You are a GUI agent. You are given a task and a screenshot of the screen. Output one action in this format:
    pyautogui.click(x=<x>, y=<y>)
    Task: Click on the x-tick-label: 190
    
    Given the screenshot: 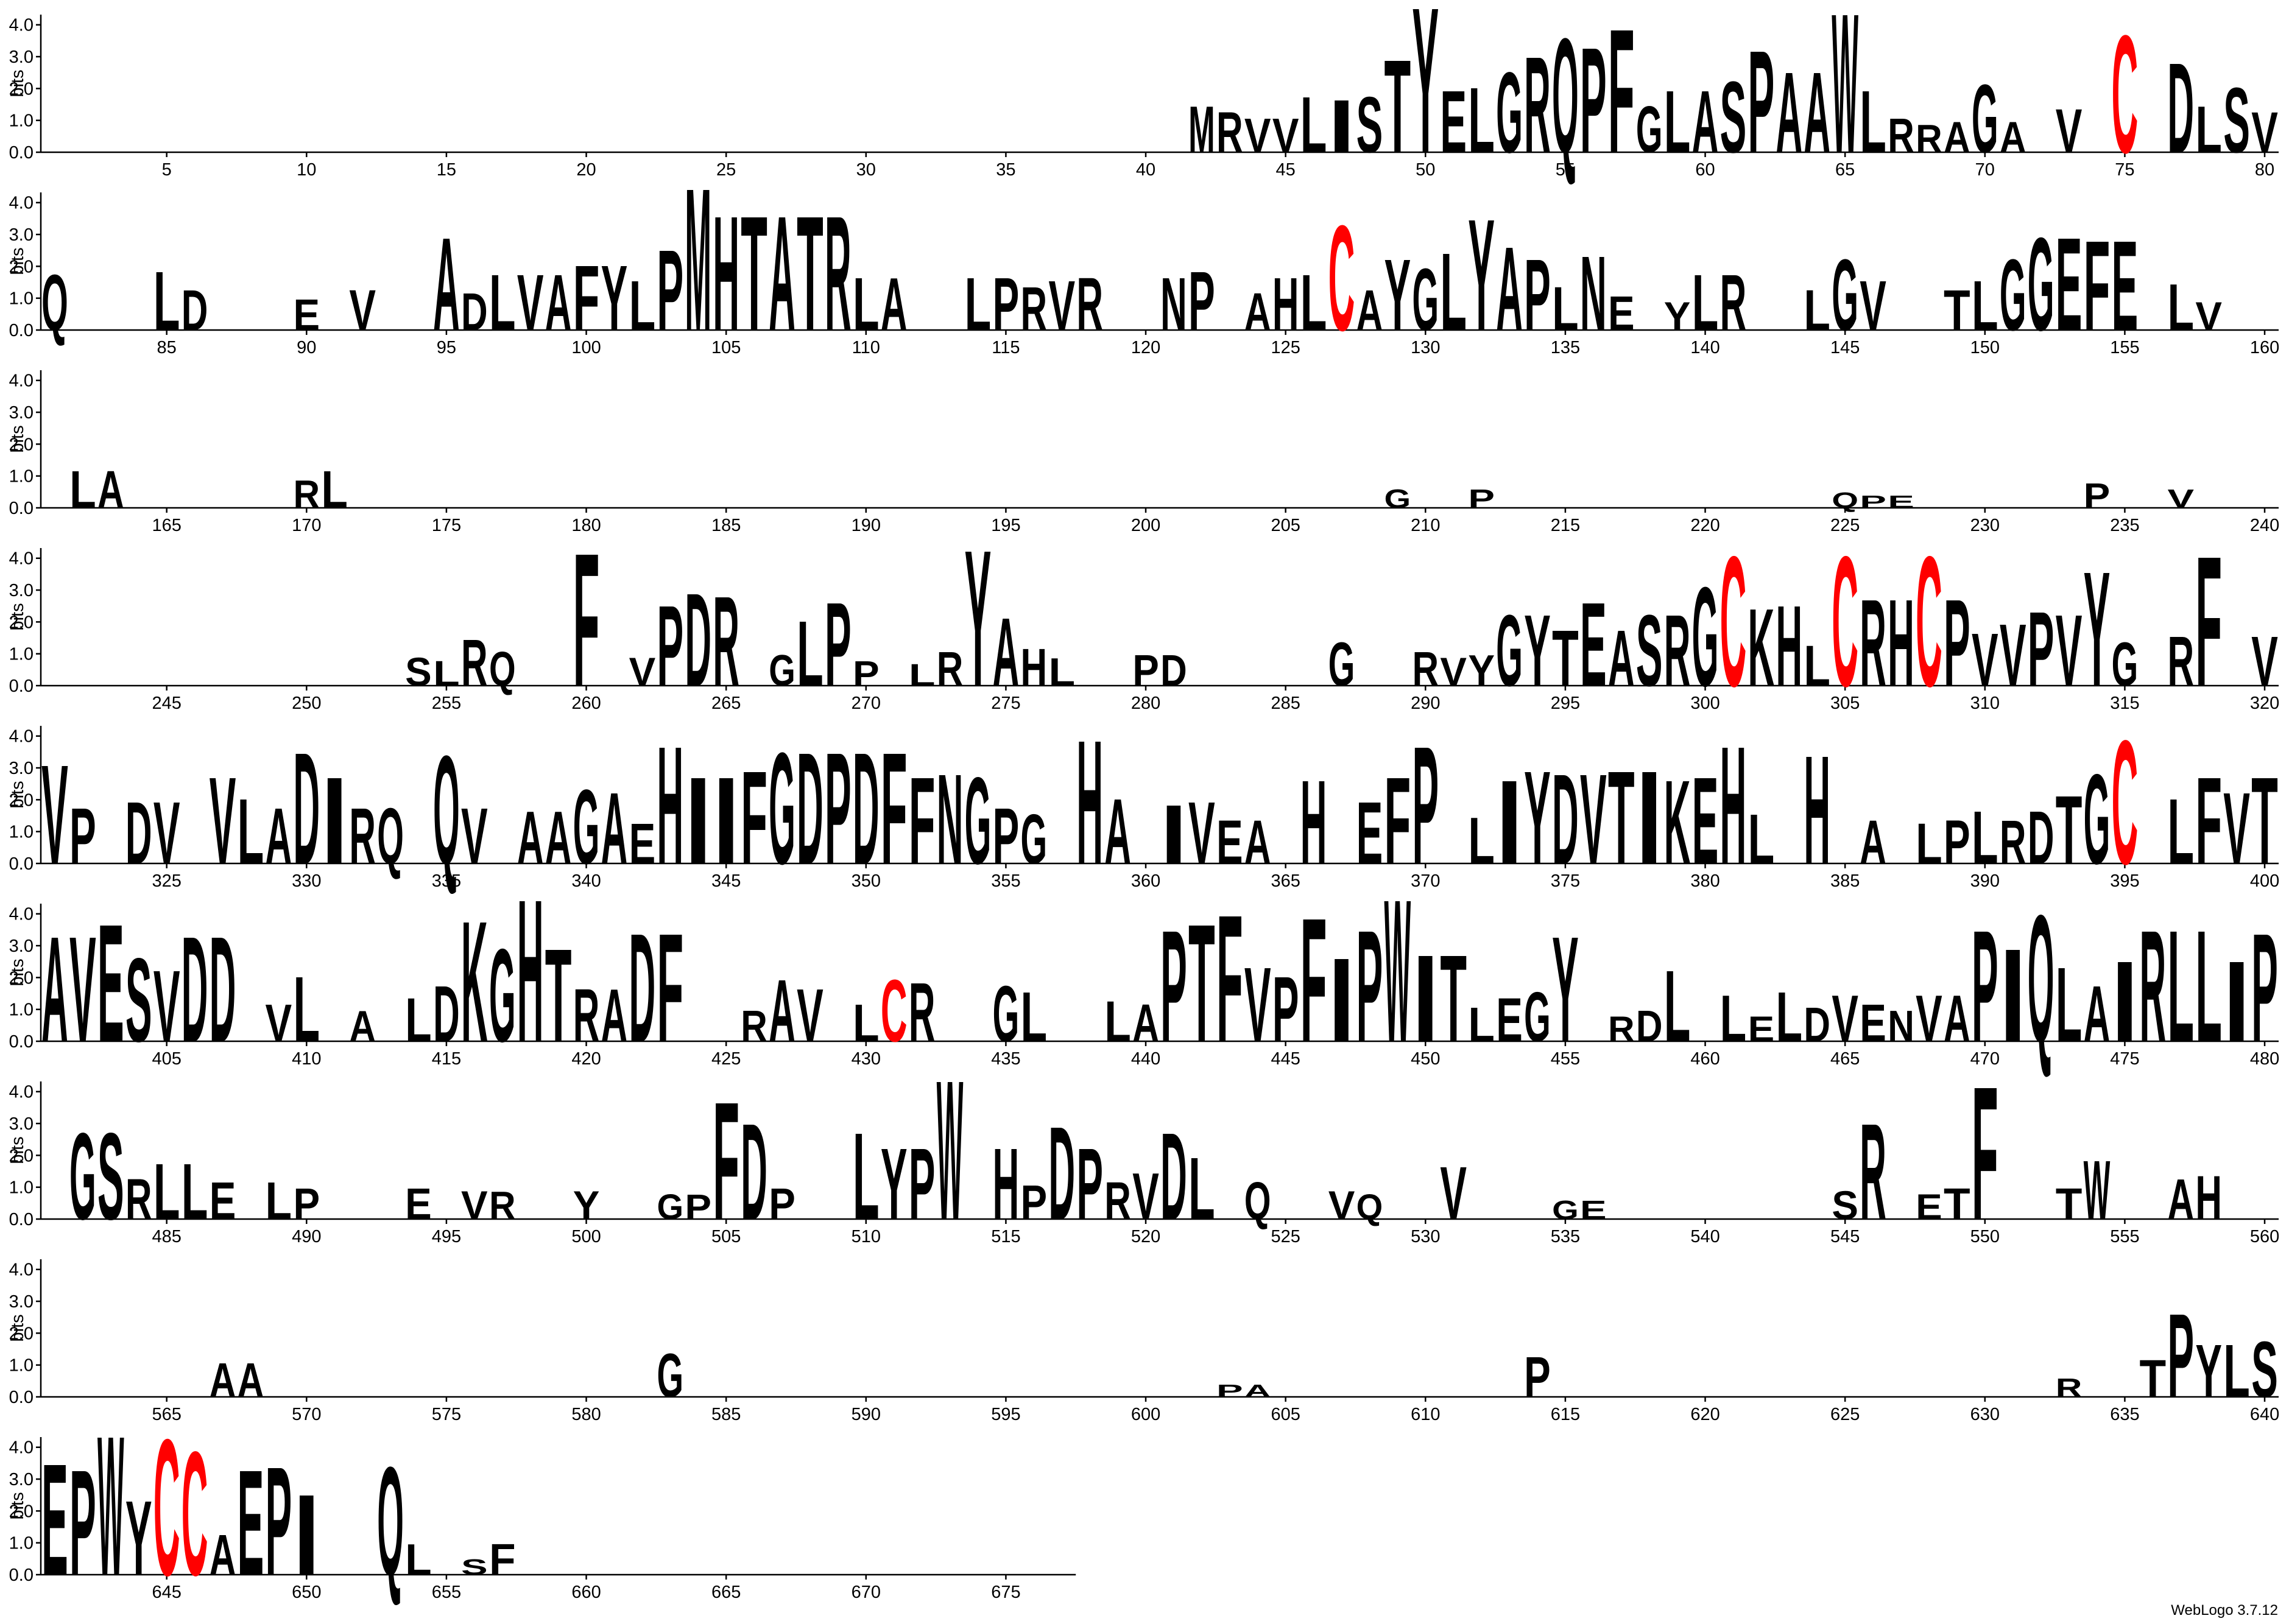 What is the action you would take?
    pyautogui.click(x=867, y=525)
    